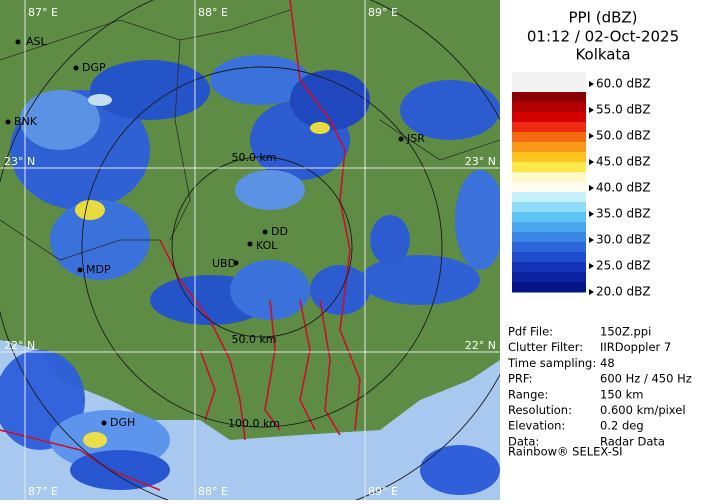 This screenshot has width=706, height=504. I want to click on legend-label: 30.0 dBZ, so click(623, 240).